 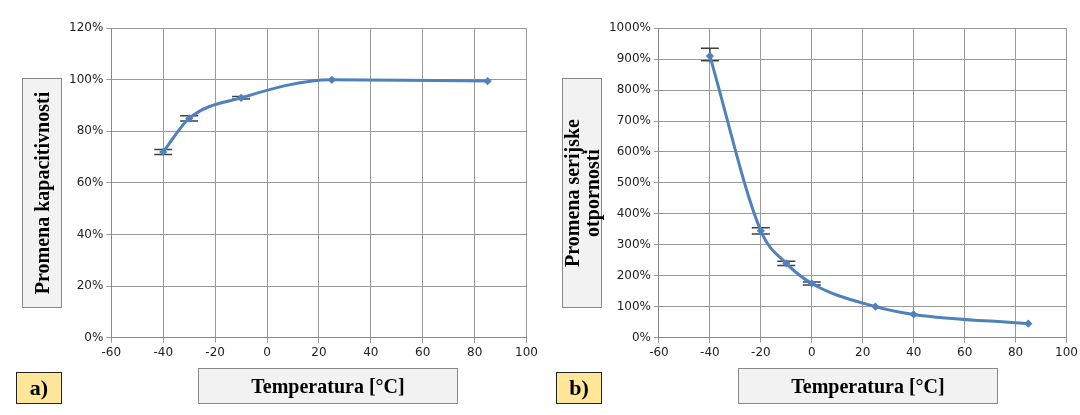 What do you see at coordinates (579, 388) in the screenshot?
I see `text: b)` at bounding box center [579, 388].